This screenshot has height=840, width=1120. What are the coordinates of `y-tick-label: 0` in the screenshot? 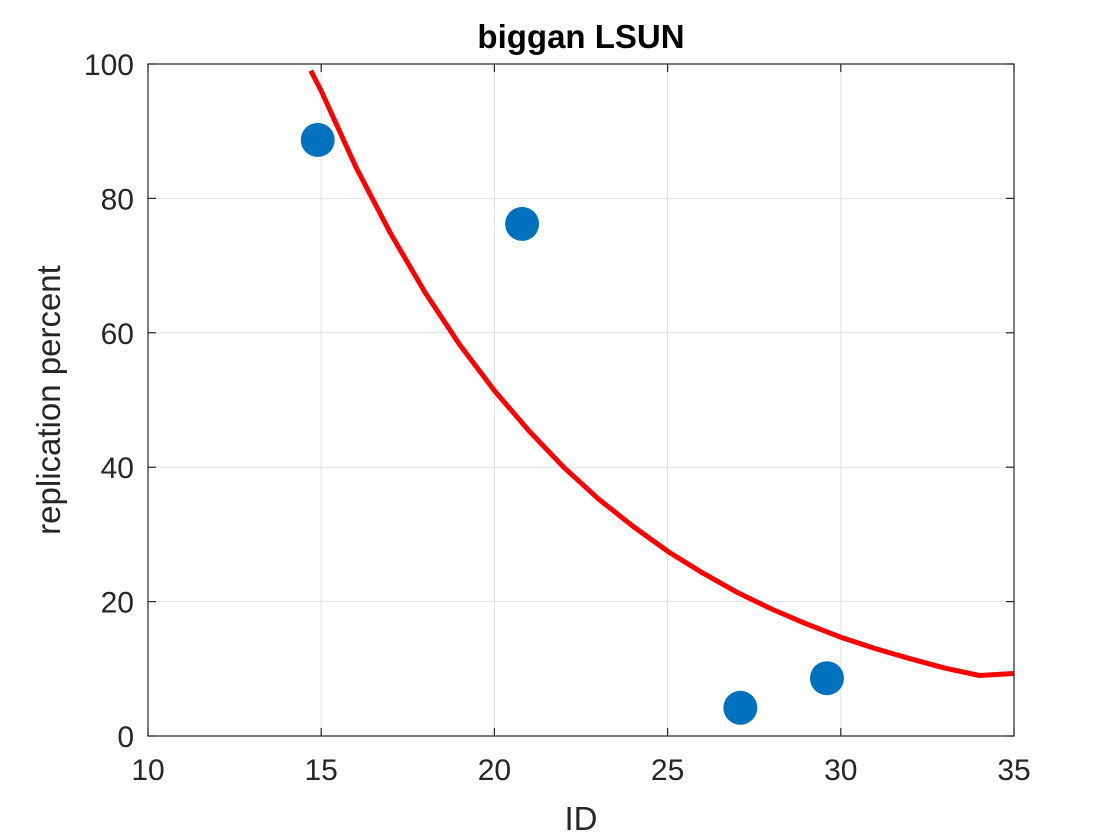 It's located at (125, 737).